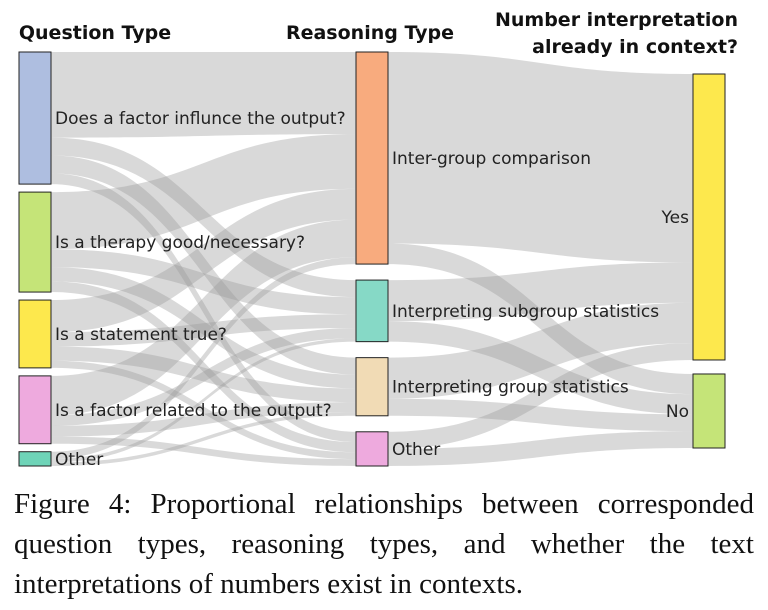 This screenshot has height=610, width=768. Describe the element at coordinates (372, 158) in the screenshot. I see `node-2-inter-group-comparison` at that location.